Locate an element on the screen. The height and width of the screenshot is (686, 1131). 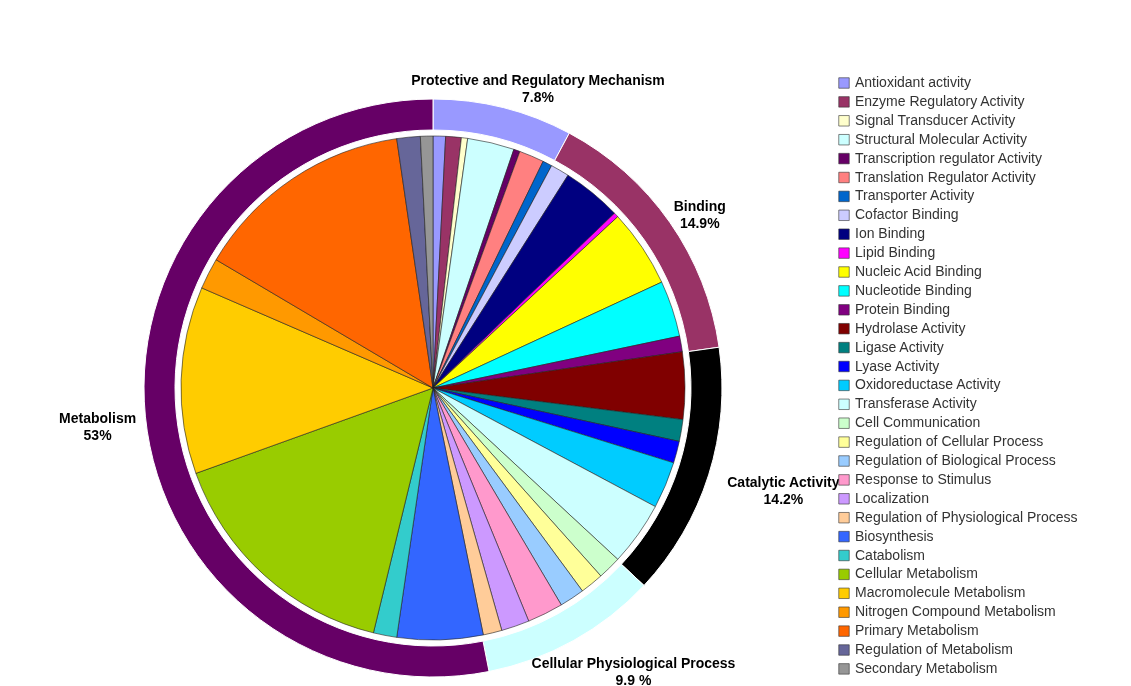
legend-label: Macromolecule Metabolism is located at coordinates (940, 592).